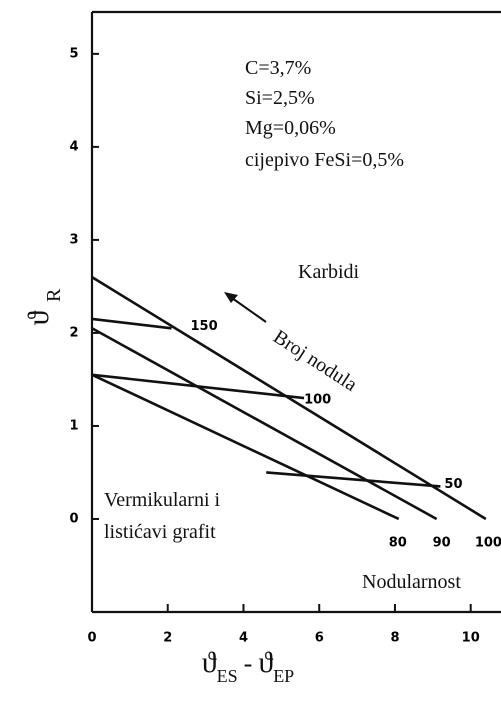  I want to click on x-axis-label: ϑES - ϑEP, so click(248, 666).